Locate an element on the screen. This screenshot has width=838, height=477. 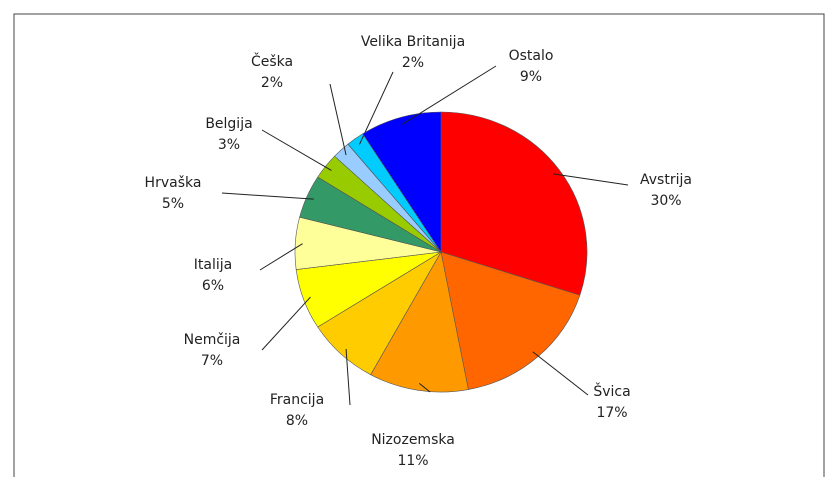
slice-label: Ostalo is located at coordinates (531, 56).